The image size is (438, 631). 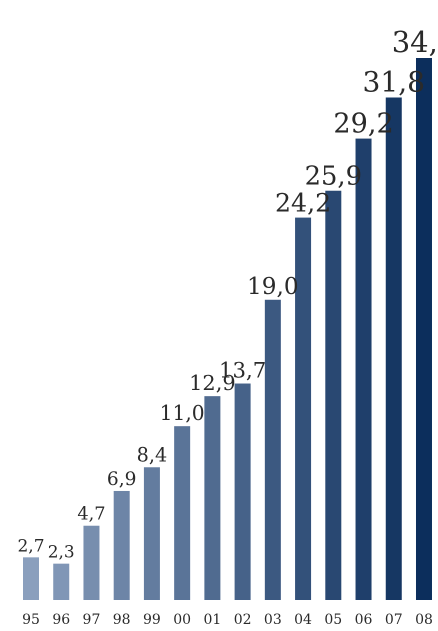 What do you see at coordinates (122, 479) in the screenshot?
I see `value-label-98: 6,9` at bounding box center [122, 479].